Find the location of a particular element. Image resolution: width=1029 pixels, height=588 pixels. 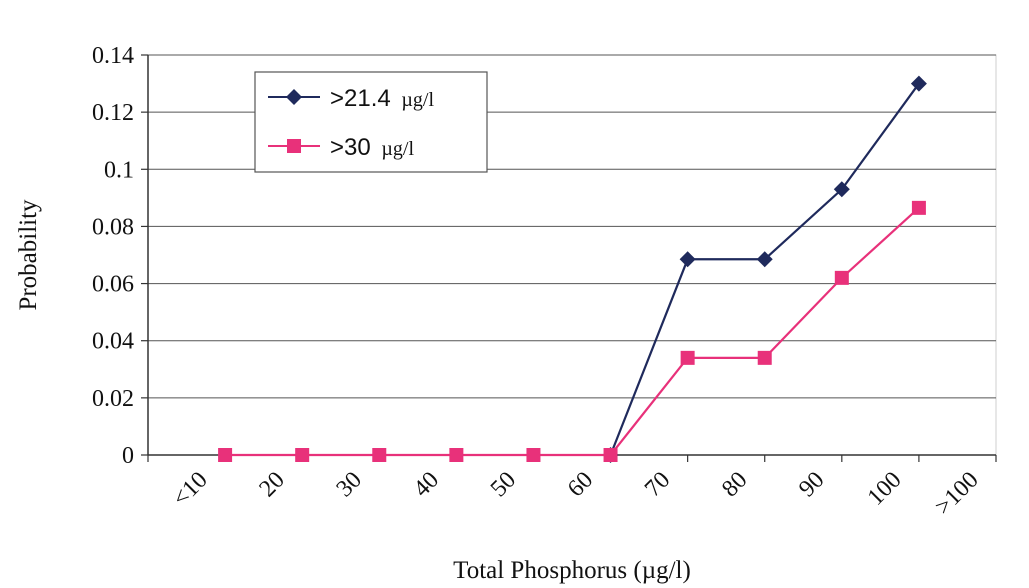

x-tick-label: 90 is located at coordinates (811, 484).